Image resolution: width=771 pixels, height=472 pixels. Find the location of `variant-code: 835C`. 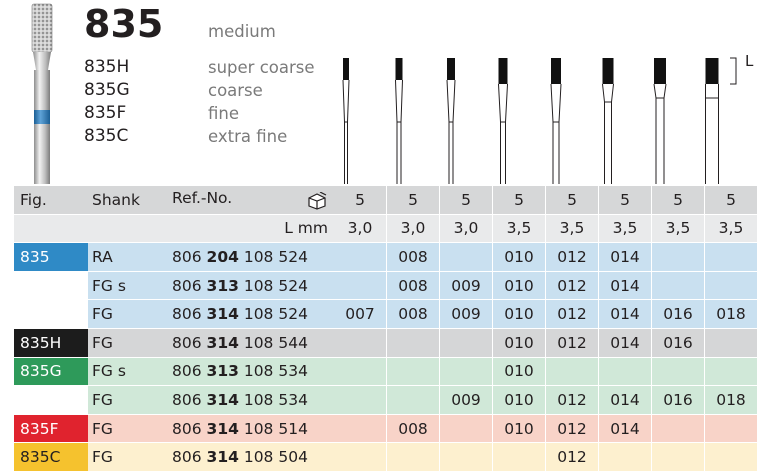

variant-code: 835C is located at coordinates (106, 136).